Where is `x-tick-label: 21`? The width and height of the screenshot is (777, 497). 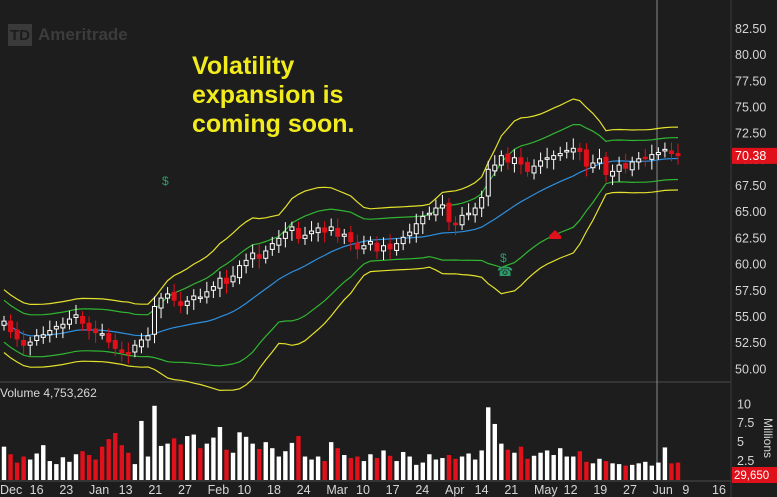
x-tick-label: 21 is located at coordinates (511, 490).